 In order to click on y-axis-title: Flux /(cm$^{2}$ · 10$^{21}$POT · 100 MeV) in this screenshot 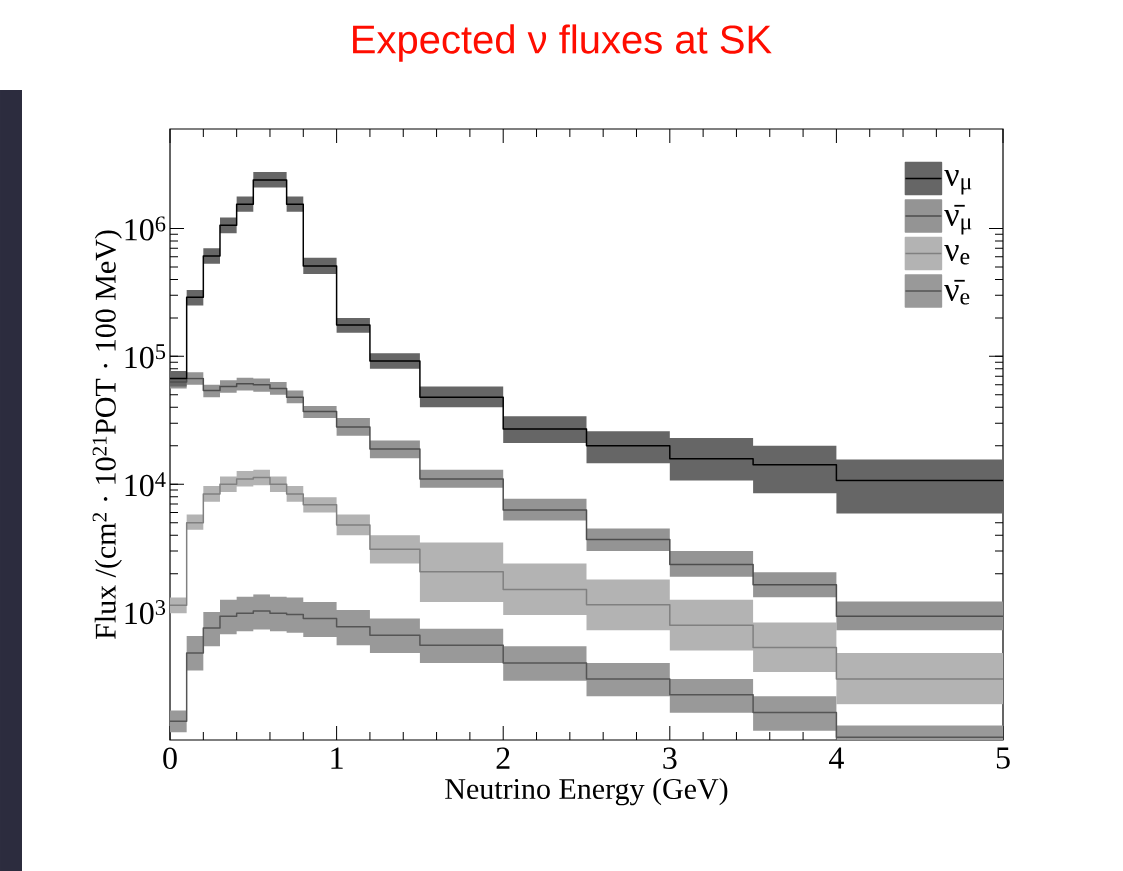, I will do `click(107, 435)`.